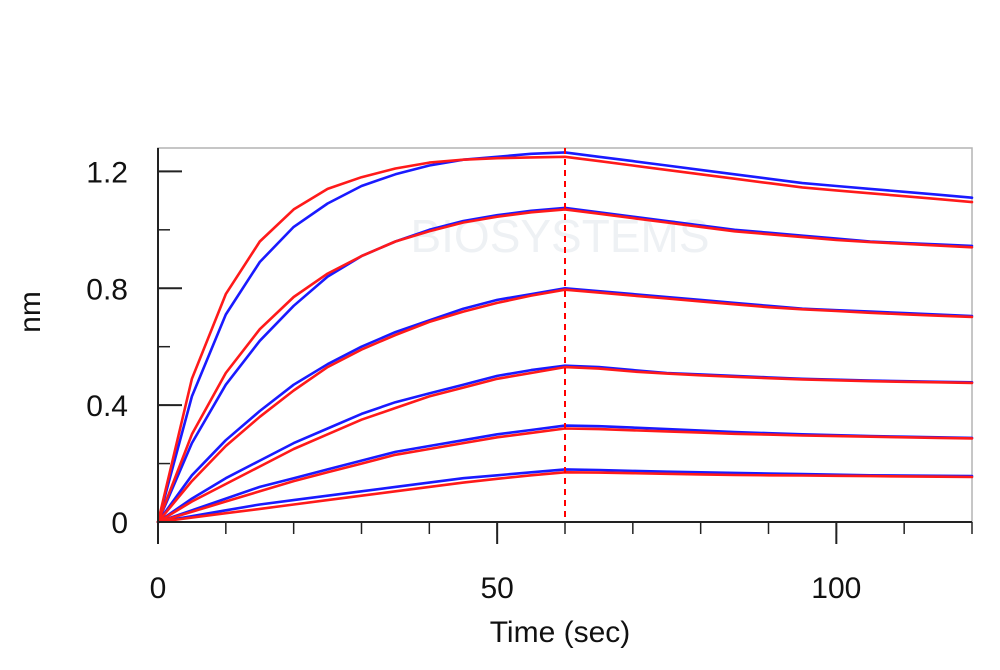 The width and height of the screenshot is (1000, 670). Describe the element at coordinates (107, 289) in the screenshot. I see `y-tick-label: 0.8` at that location.